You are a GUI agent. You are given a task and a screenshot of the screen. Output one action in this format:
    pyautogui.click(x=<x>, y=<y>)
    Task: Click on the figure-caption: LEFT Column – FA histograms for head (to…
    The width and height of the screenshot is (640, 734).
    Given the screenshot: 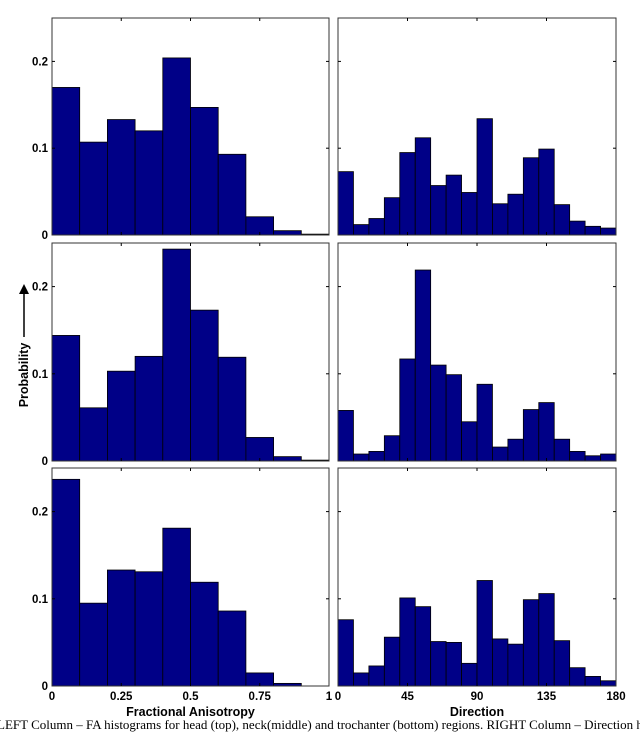 What is the action you would take?
    pyautogui.click(x=320, y=724)
    